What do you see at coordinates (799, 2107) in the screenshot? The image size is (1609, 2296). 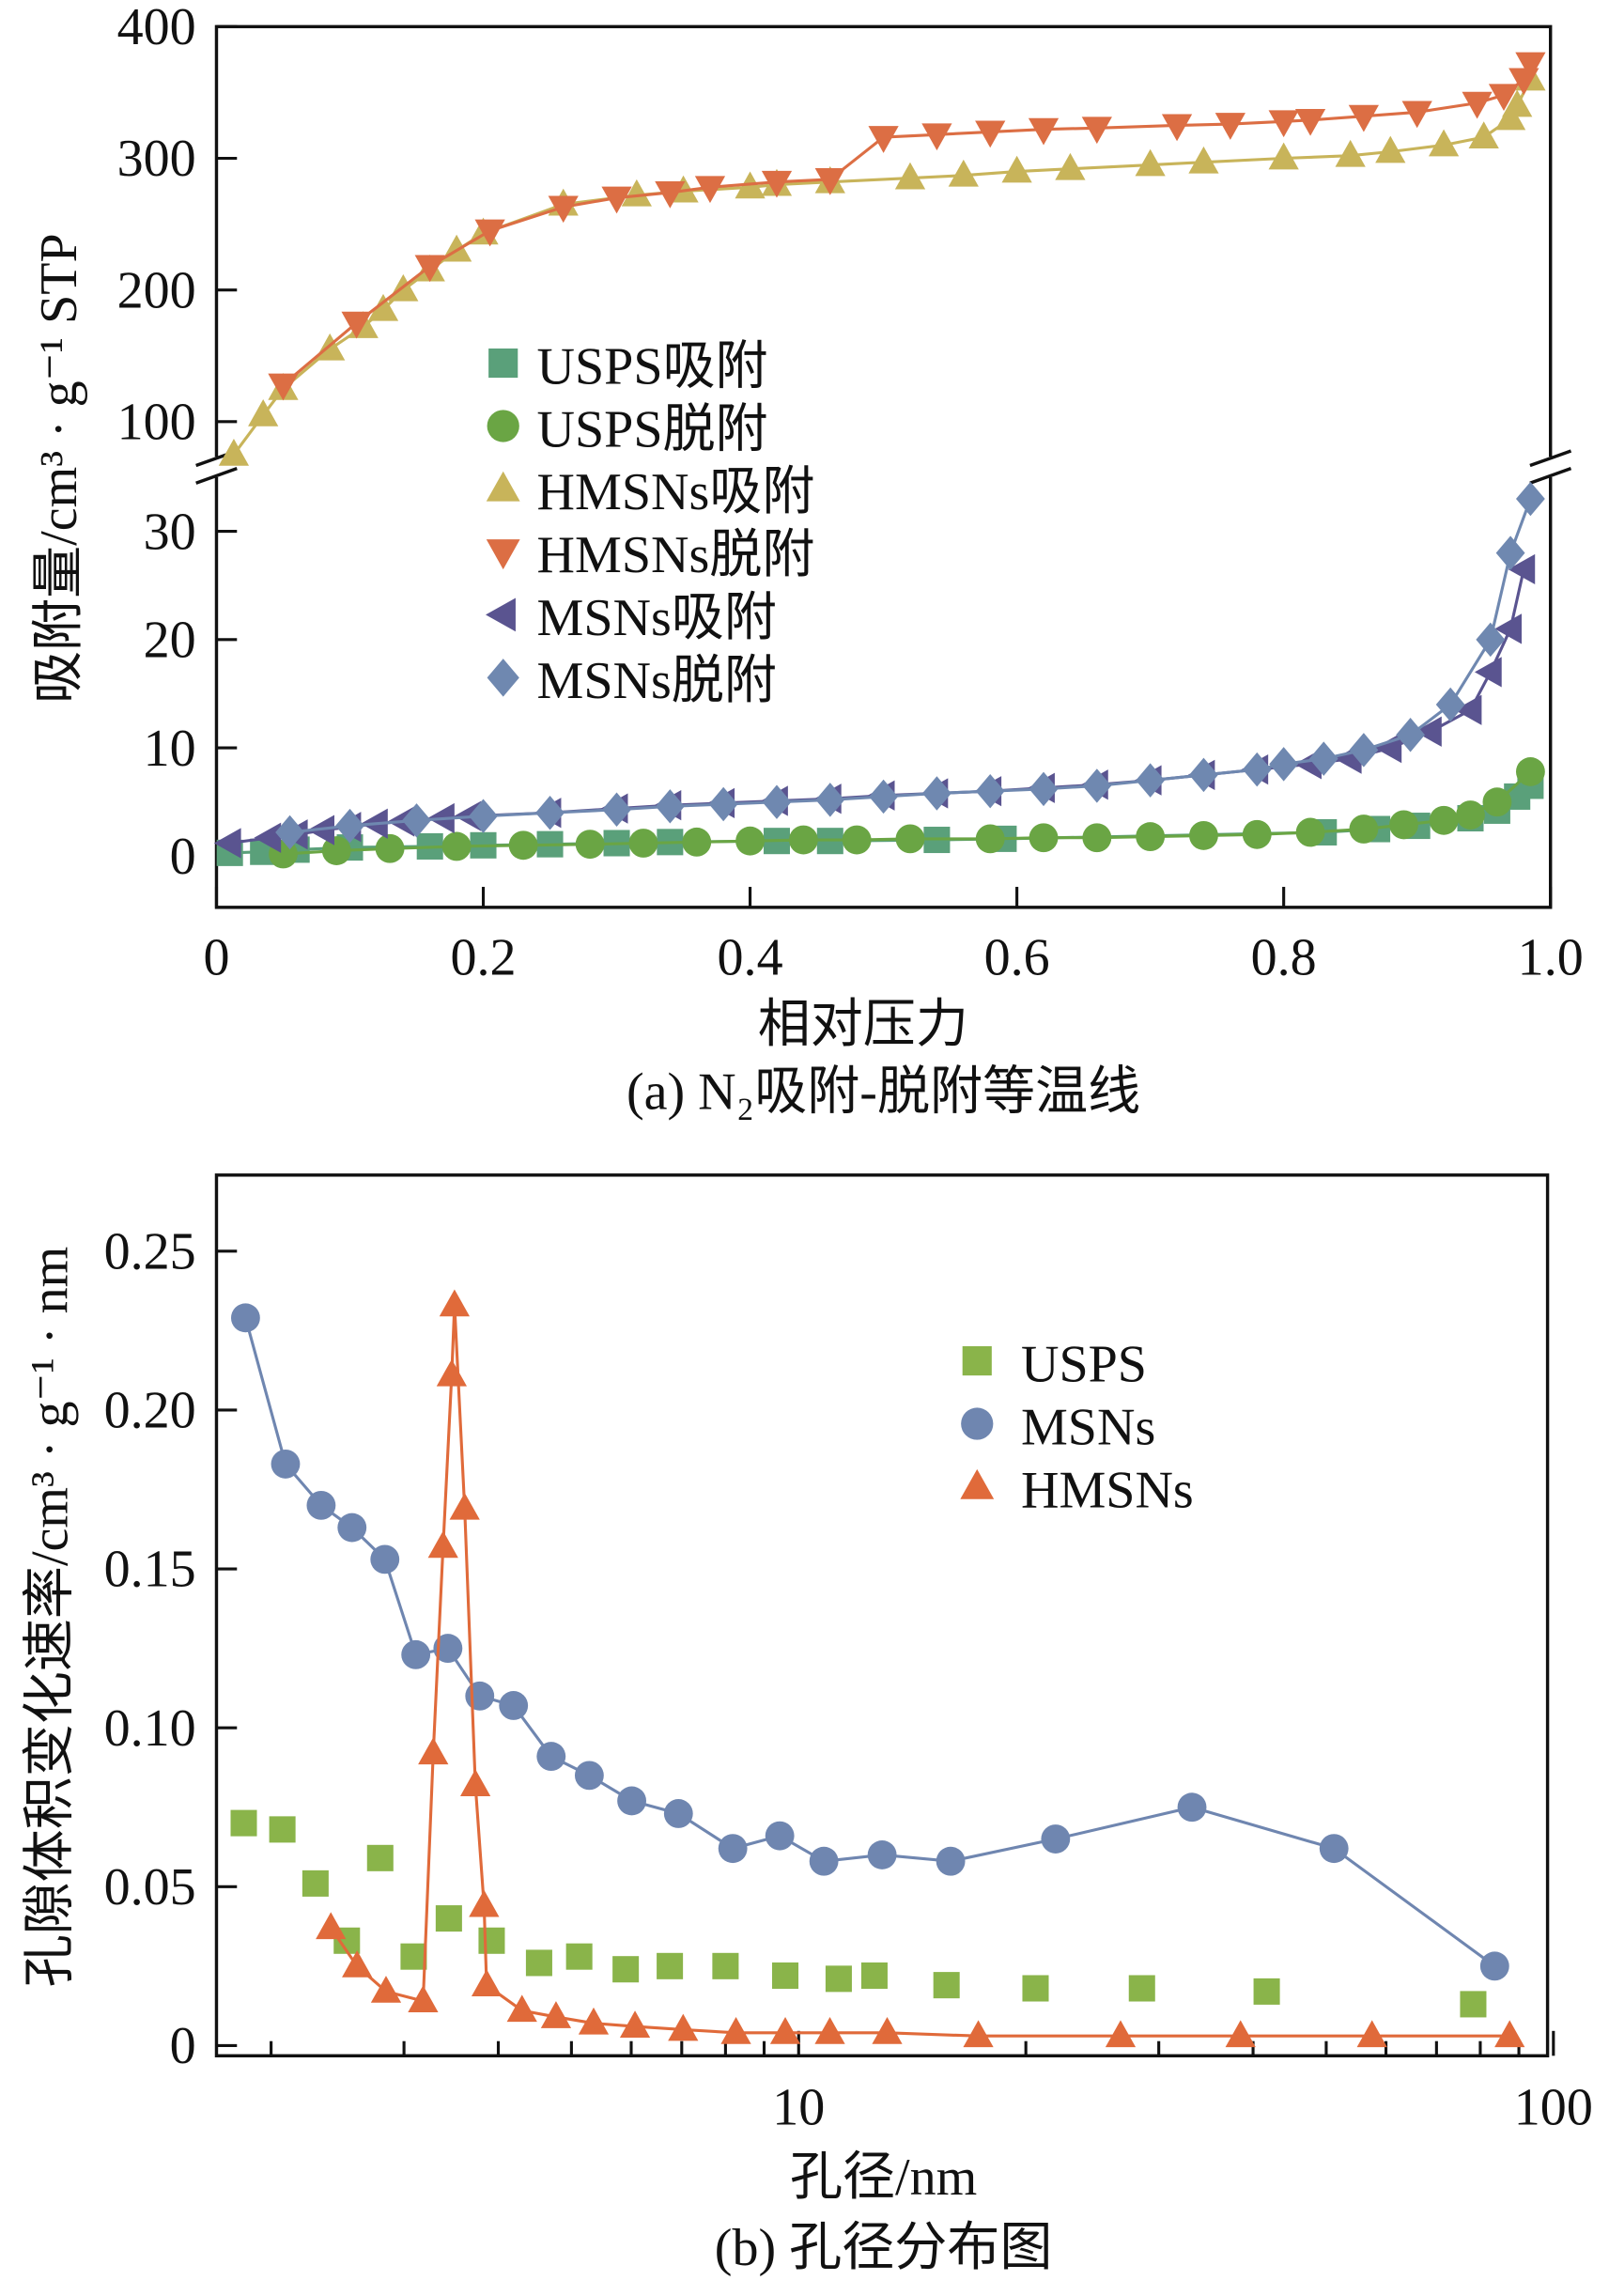 I see `x-tick-label: 10` at bounding box center [799, 2107].